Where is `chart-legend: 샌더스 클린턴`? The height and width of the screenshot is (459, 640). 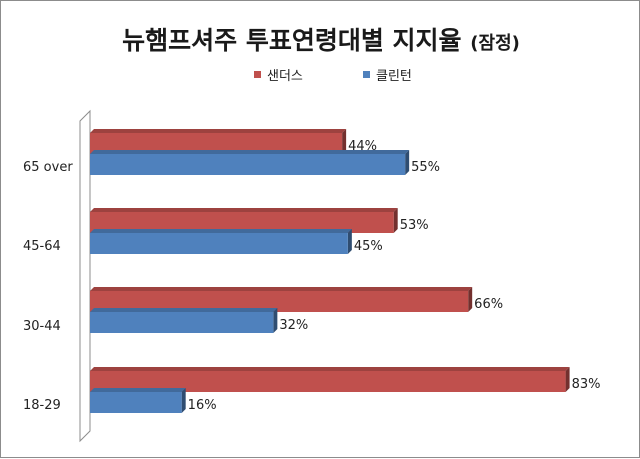
chart-legend: 샌더스 클린턴 is located at coordinates (320, 75).